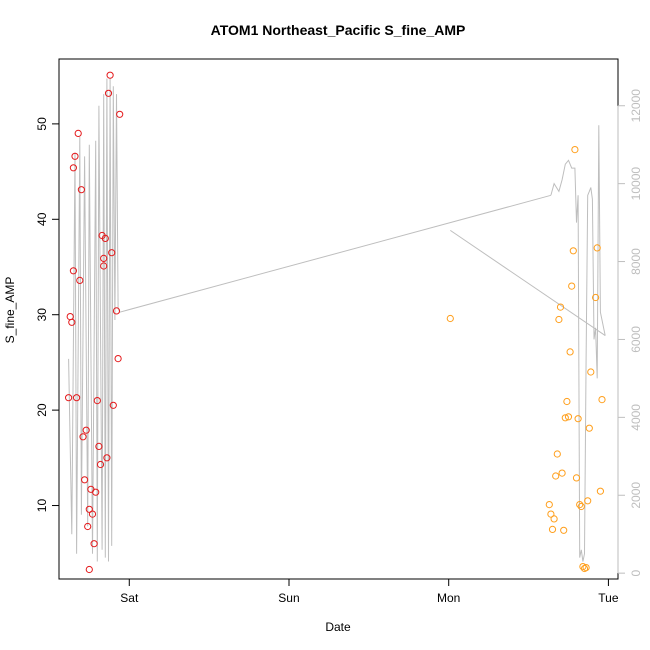  I want to click on y-axis-label: S_fine_AMP, so click(10, 310).